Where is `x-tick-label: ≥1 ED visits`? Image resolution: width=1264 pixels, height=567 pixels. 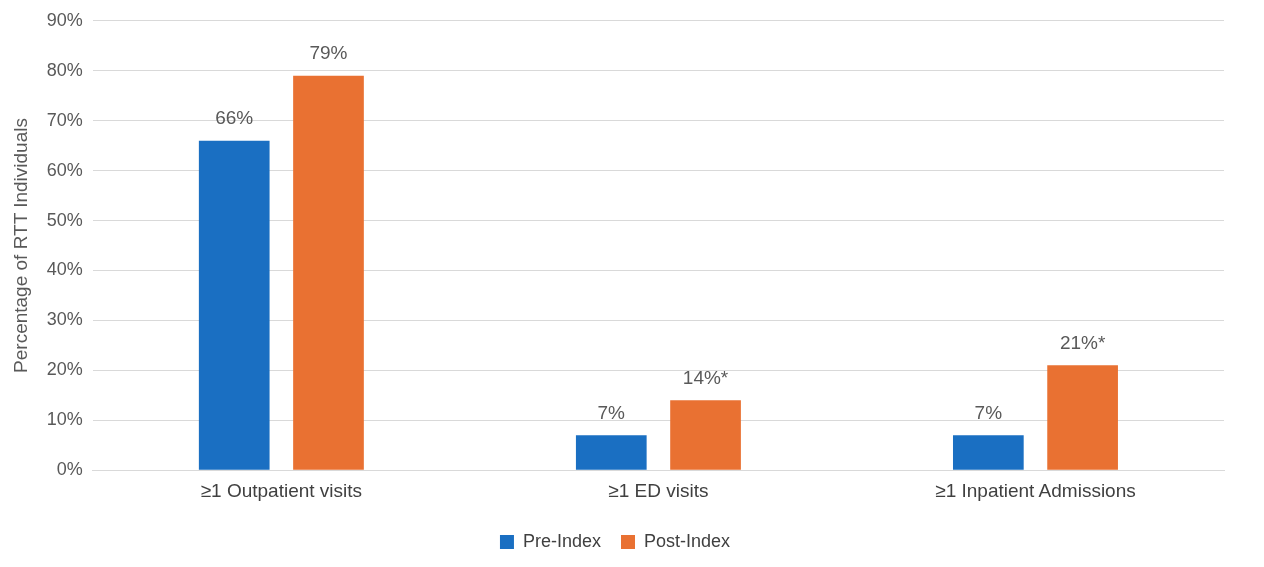 x-tick-label: ≥1 ED visits is located at coordinates (658, 490).